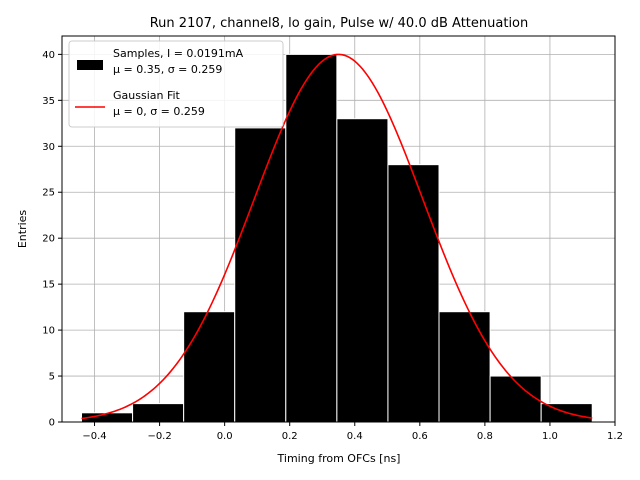 Image resolution: width=640 pixels, height=480 pixels. What do you see at coordinates (159, 111) in the screenshot?
I see `legend-entry-1-line2: μ = 0, σ = 0.259` at bounding box center [159, 111].